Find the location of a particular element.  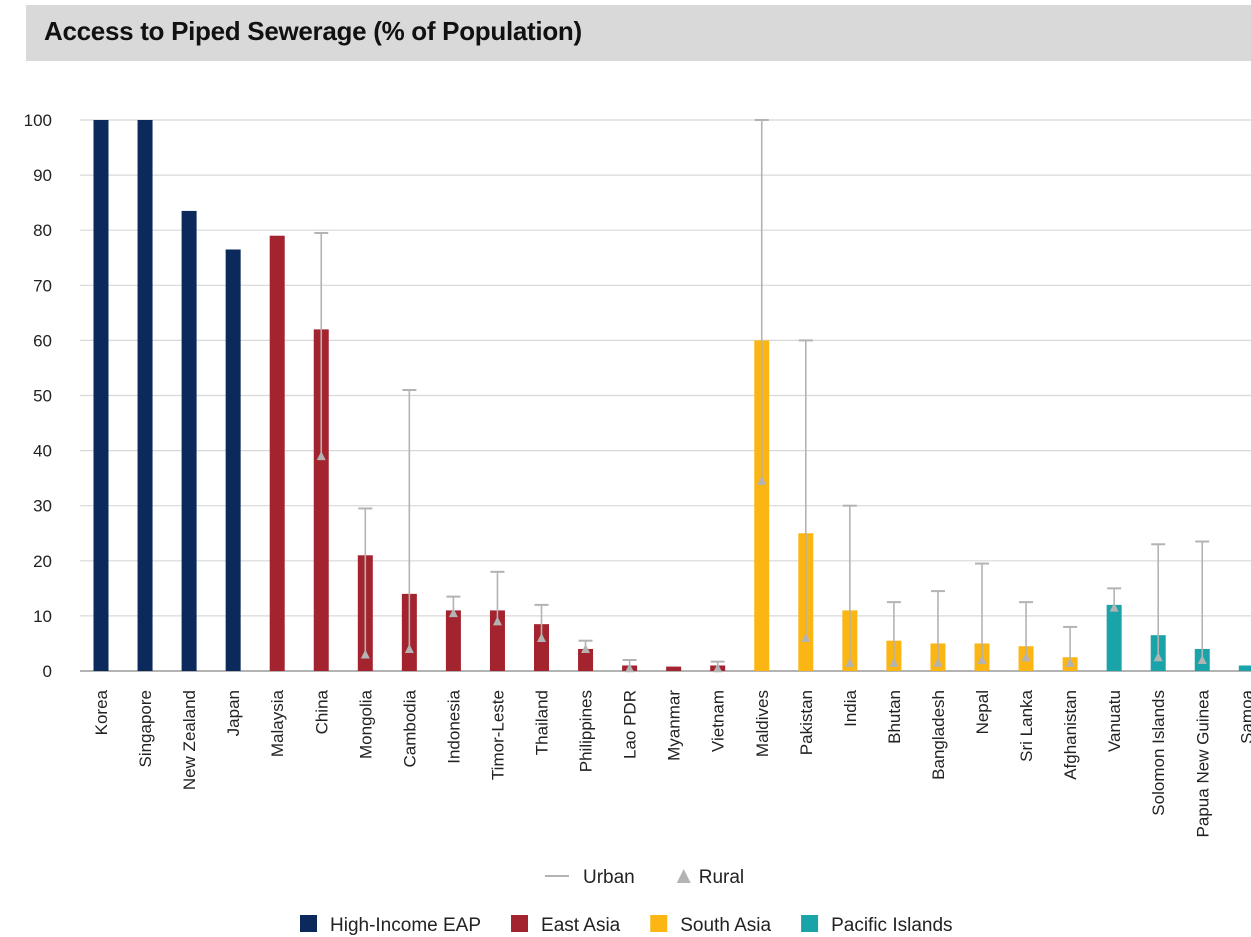

legend-swatch-east-asia is located at coordinates (520, 923).